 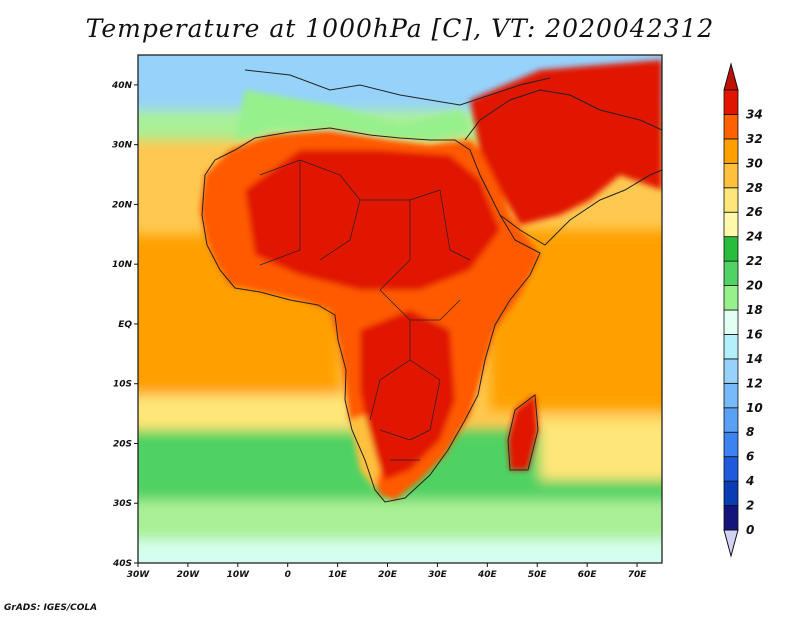 I want to click on madagascar, so click(x=523, y=432).